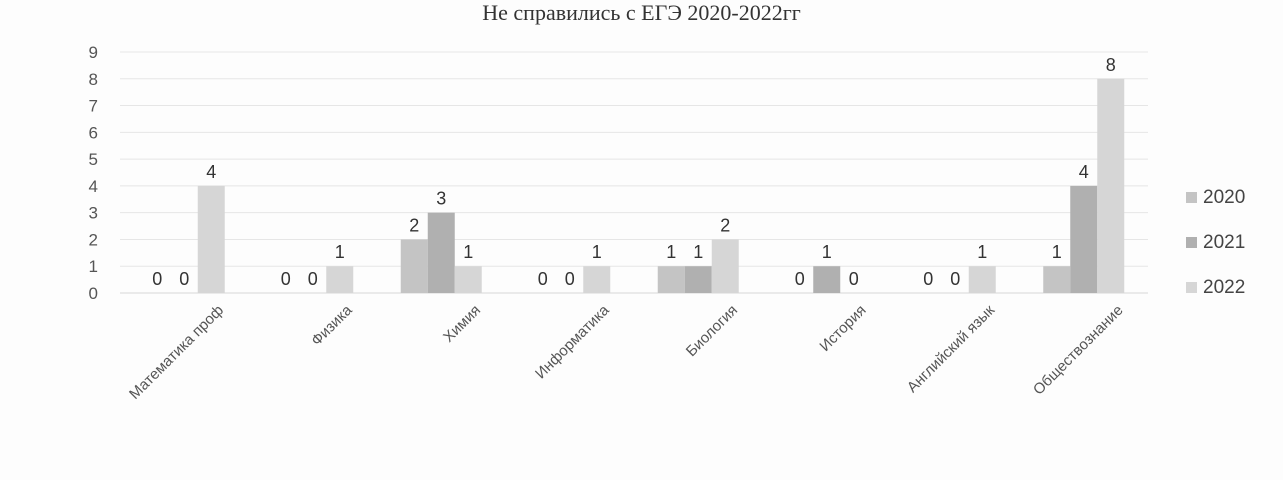  I want to click on x-tick-label: Математика проф, so click(176, 352).